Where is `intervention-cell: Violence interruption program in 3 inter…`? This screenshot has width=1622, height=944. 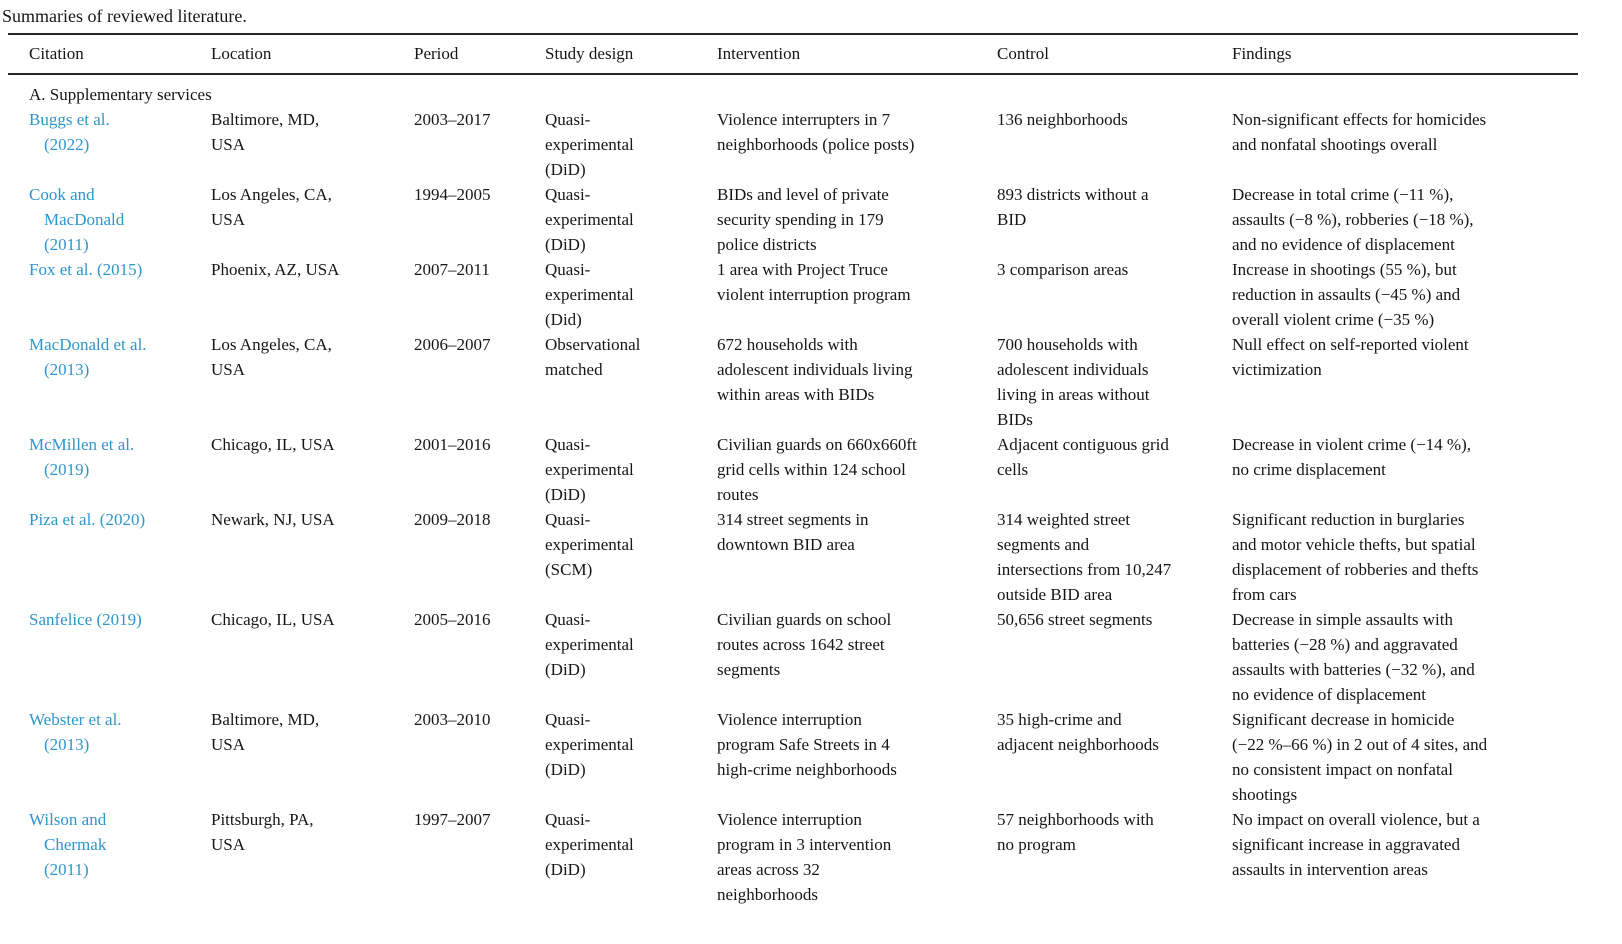
intervention-cell: Violence interruption program in 3 inter… is located at coordinates (804, 857).